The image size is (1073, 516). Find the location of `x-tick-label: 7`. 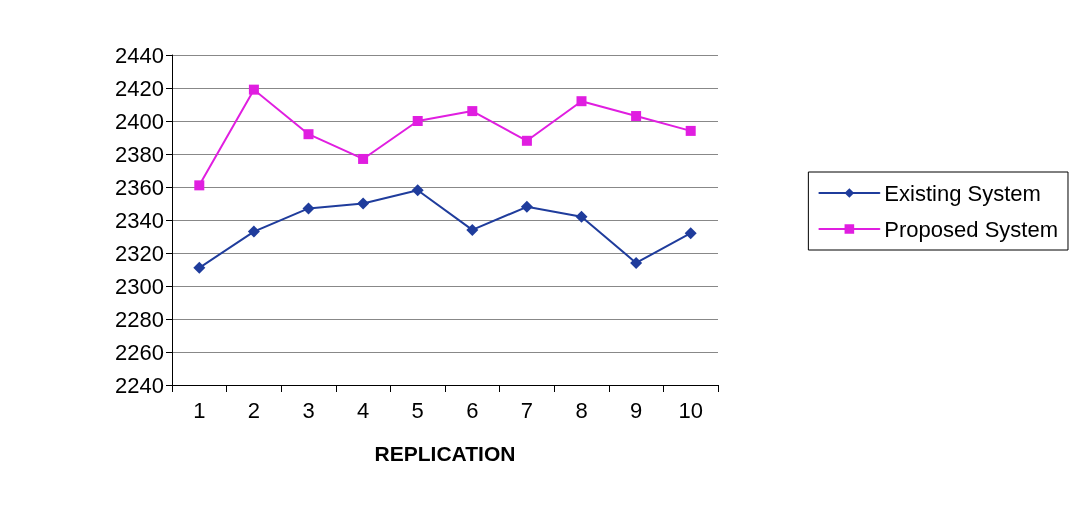

x-tick-label: 7 is located at coordinates (527, 410).